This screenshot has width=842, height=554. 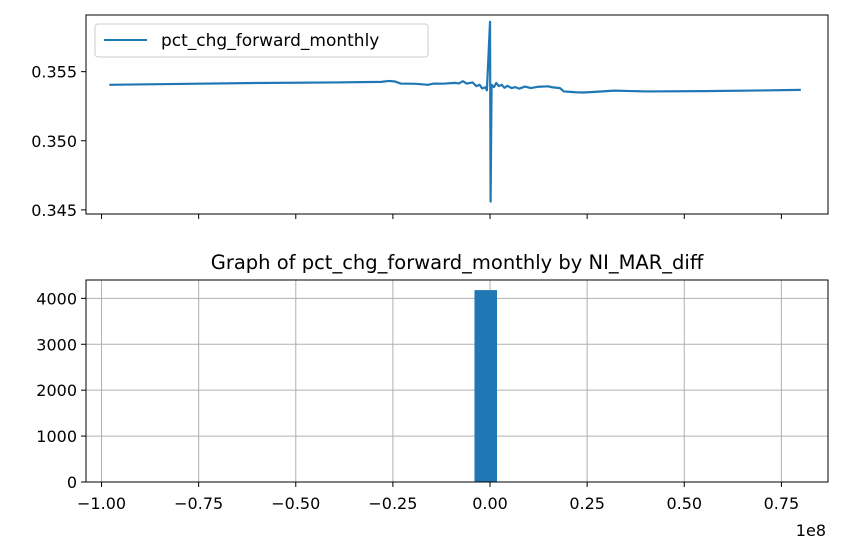 I want to click on y-tick-label: 3000, so click(x=56, y=344).